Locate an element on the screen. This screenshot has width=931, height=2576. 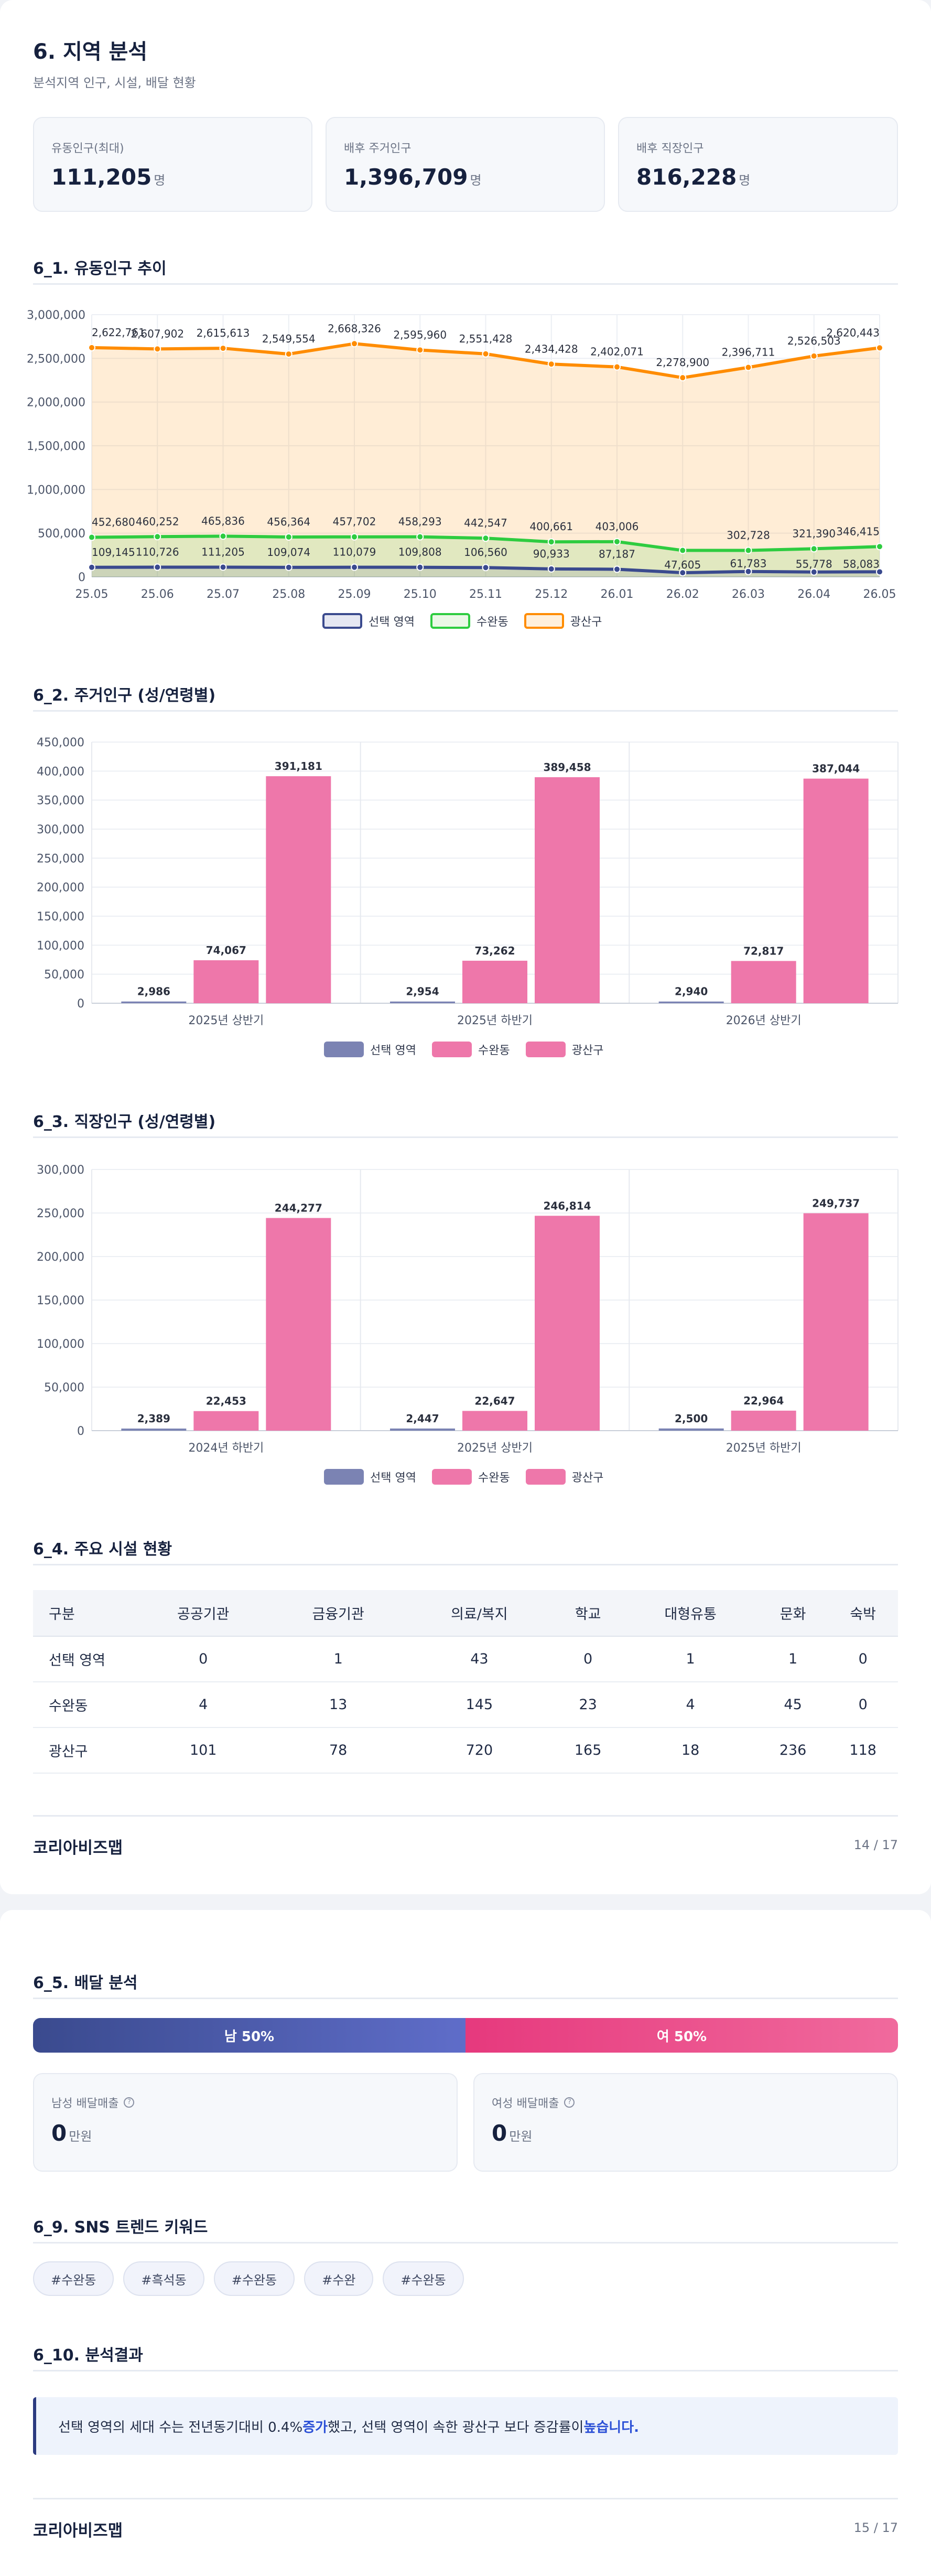
data-label: 106,560 is located at coordinates (485, 552).